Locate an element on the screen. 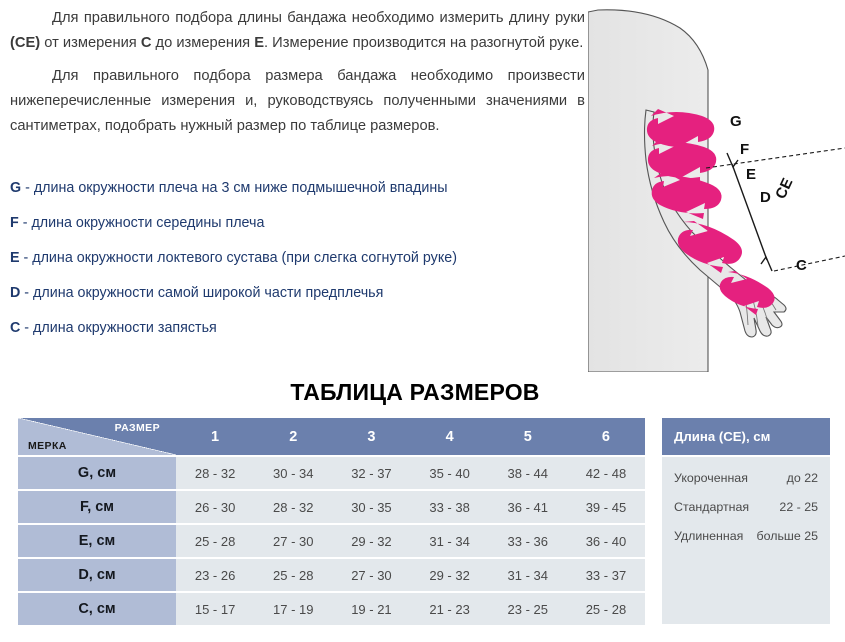 This screenshot has width=845, height=642. intro-p1-e: E is located at coordinates (259, 43).